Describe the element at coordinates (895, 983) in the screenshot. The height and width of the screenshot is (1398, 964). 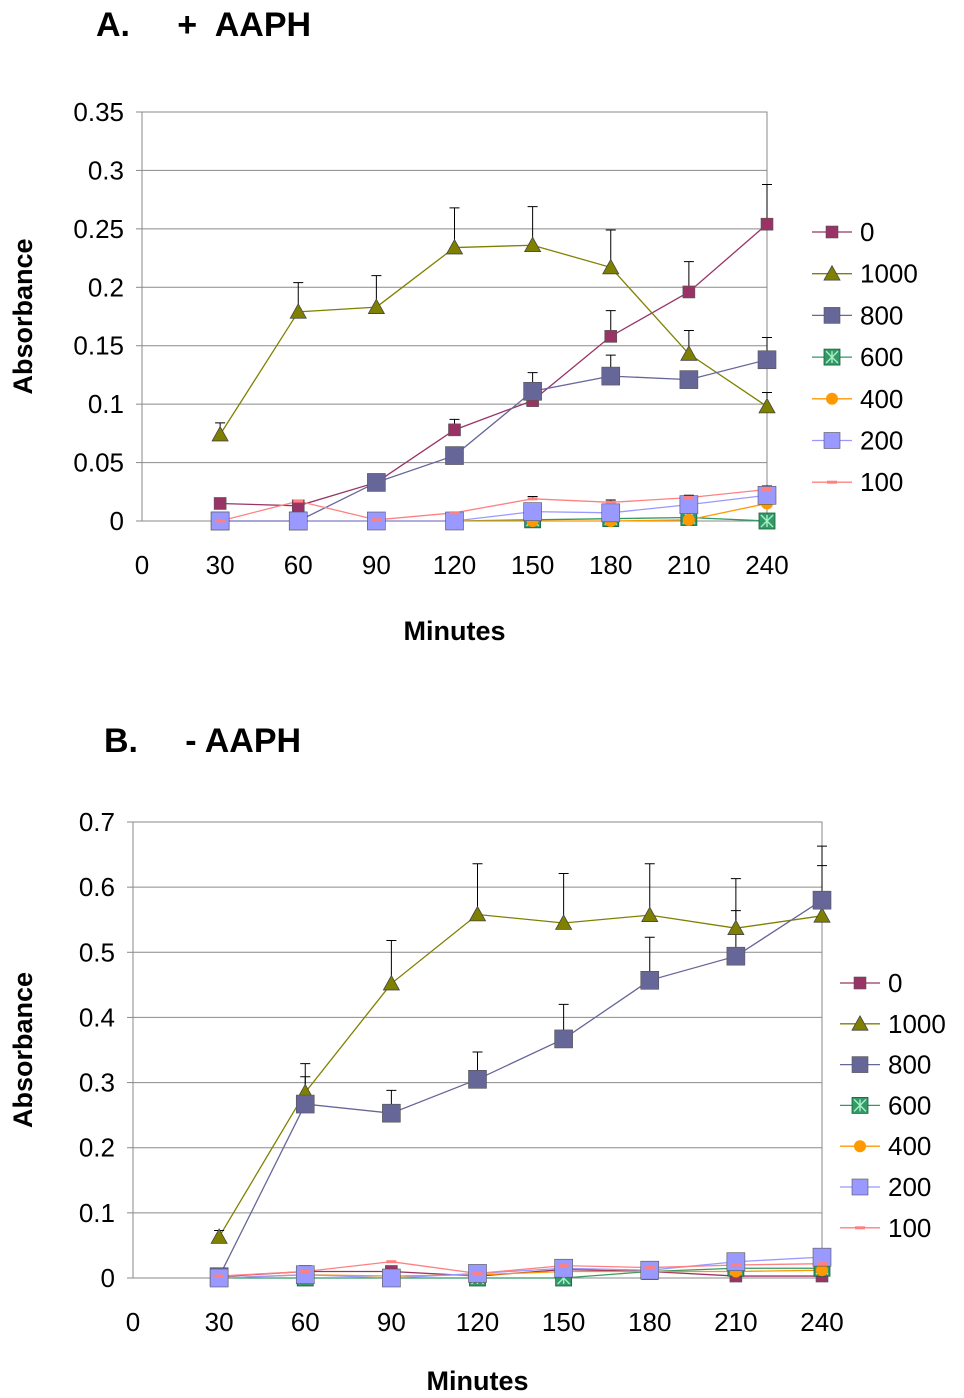
I see `chart-b-legend-label: 0` at that location.